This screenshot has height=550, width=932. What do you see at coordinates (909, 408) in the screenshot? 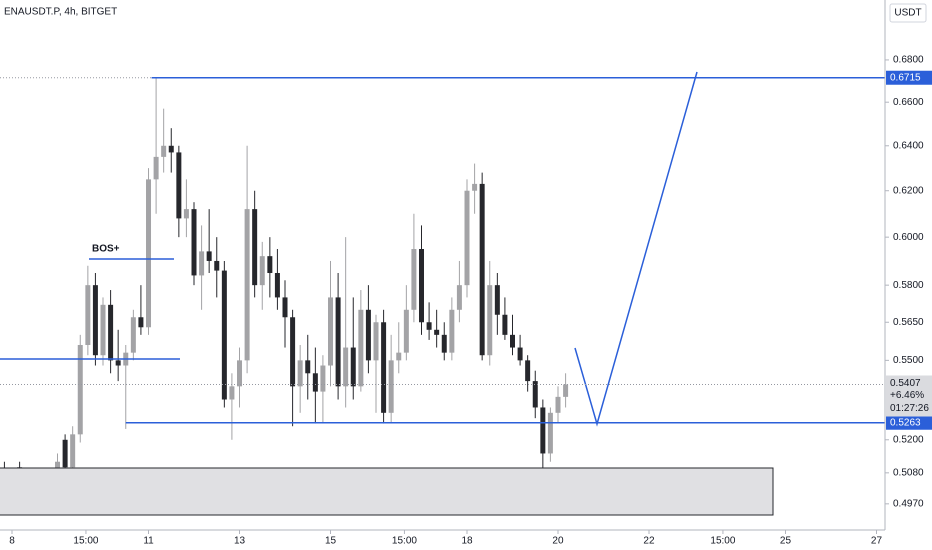
I see `bar-countdown: 01:27:26` at bounding box center [909, 408].